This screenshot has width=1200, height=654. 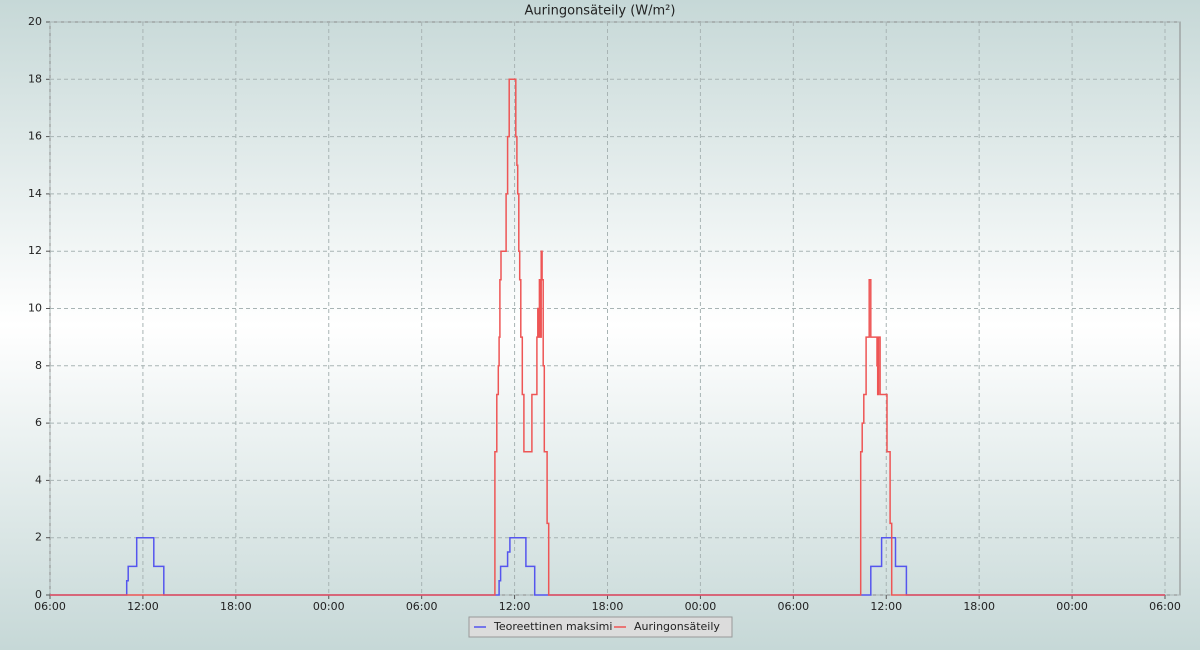 What do you see at coordinates (38, 594) in the screenshot?
I see `y-tick-label: 0` at bounding box center [38, 594].